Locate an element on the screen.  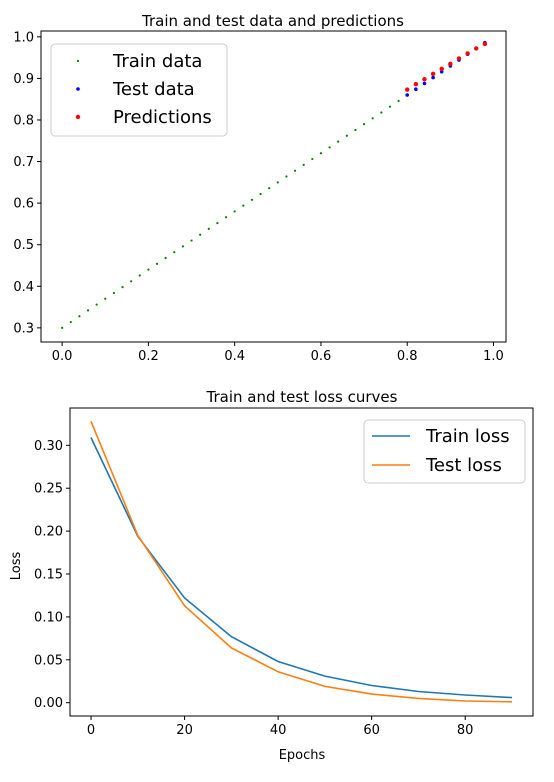
y-tick-label: 0.9 is located at coordinates (23, 79).